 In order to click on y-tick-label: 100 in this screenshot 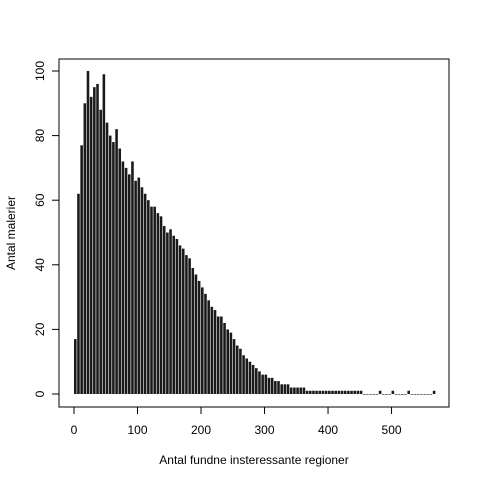, I will do `click(40, 71)`.